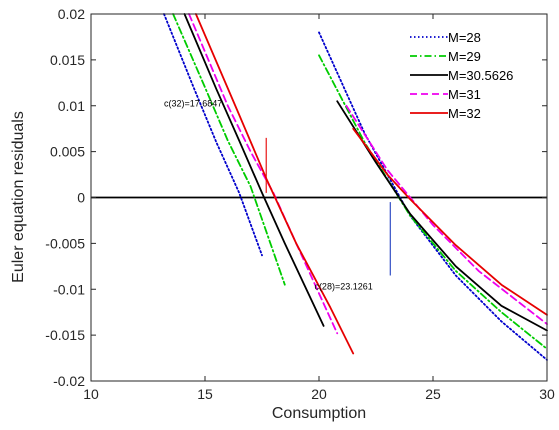 This screenshot has height=430, width=559. I want to click on x-tick-label: 20, so click(319, 394).